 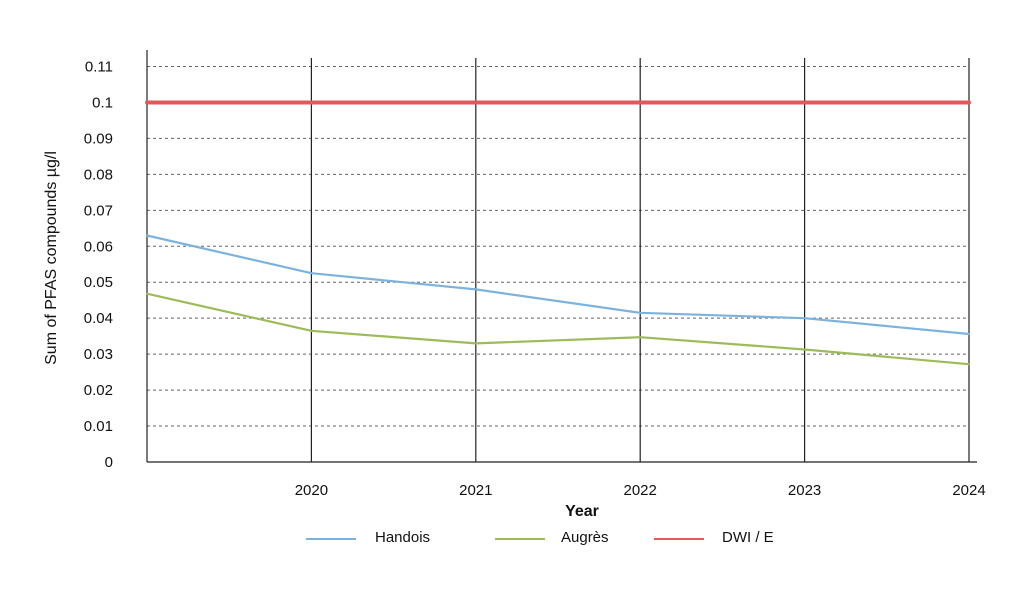 I want to click on x-tick-label: 2020, so click(x=311, y=490).